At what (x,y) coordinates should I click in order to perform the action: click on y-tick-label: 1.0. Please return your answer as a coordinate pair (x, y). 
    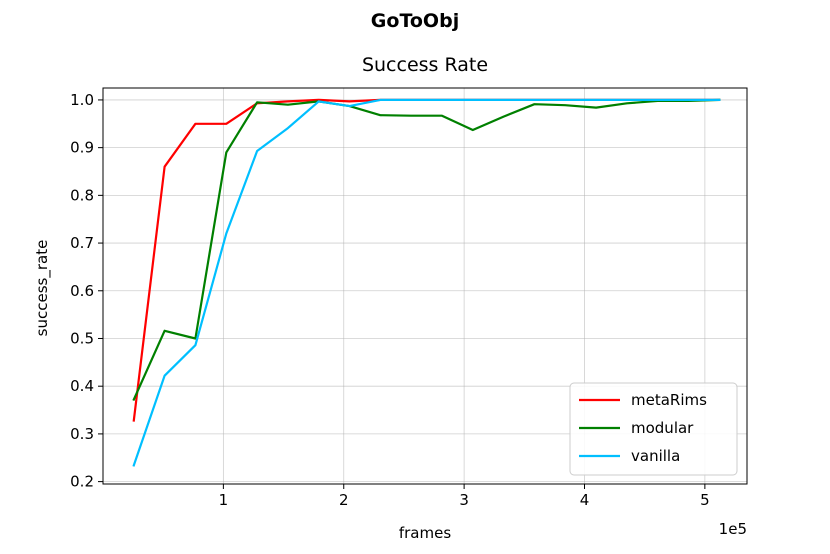
    Looking at the image, I should click on (82, 100).